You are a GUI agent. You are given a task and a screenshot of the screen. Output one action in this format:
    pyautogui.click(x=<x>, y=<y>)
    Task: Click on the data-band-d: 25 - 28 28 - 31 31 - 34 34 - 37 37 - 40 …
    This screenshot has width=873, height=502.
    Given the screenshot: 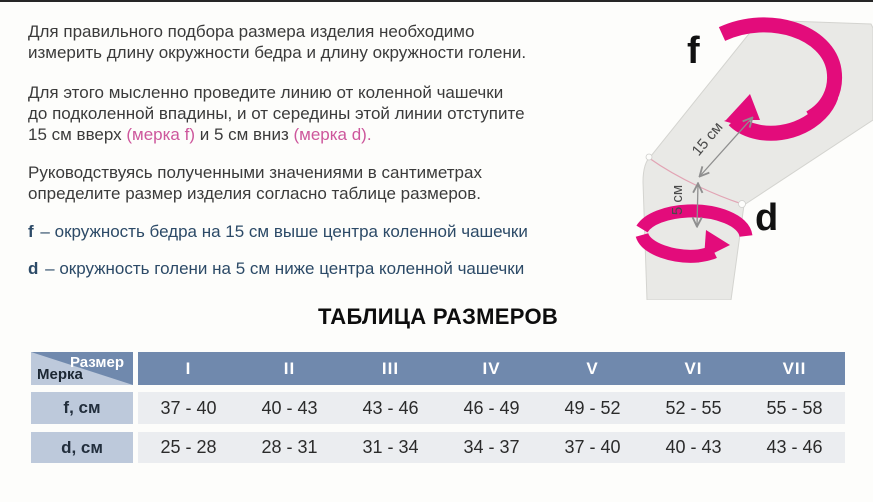 What is the action you would take?
    pyautogui.click(x=491, y=447)
    